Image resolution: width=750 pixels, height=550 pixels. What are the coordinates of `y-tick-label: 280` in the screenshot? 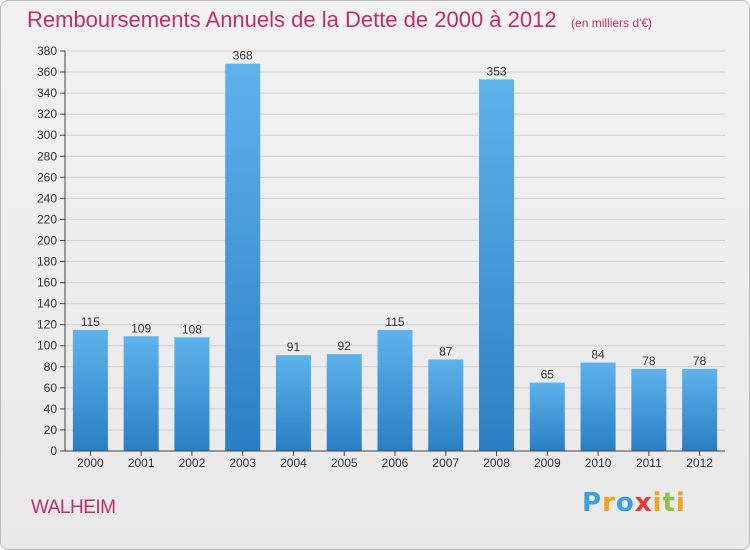 It's located at (47, 156).